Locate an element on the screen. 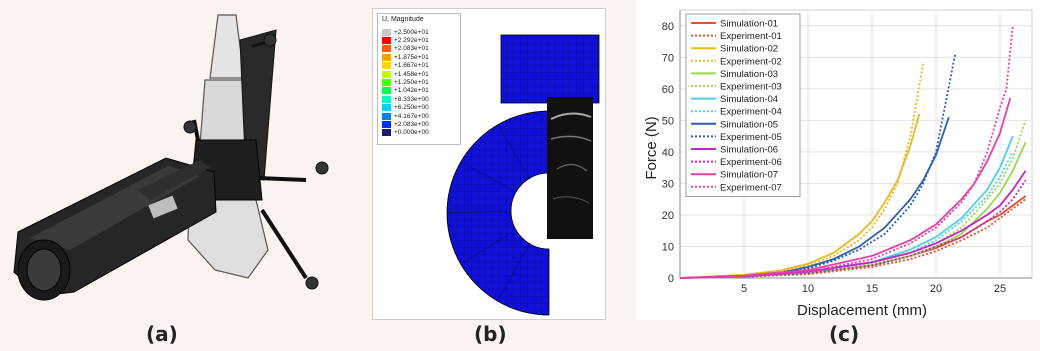 This screenshot has height=351, width=1040. contour-value: +0.000e+00 is located at coordinates (411, 133).